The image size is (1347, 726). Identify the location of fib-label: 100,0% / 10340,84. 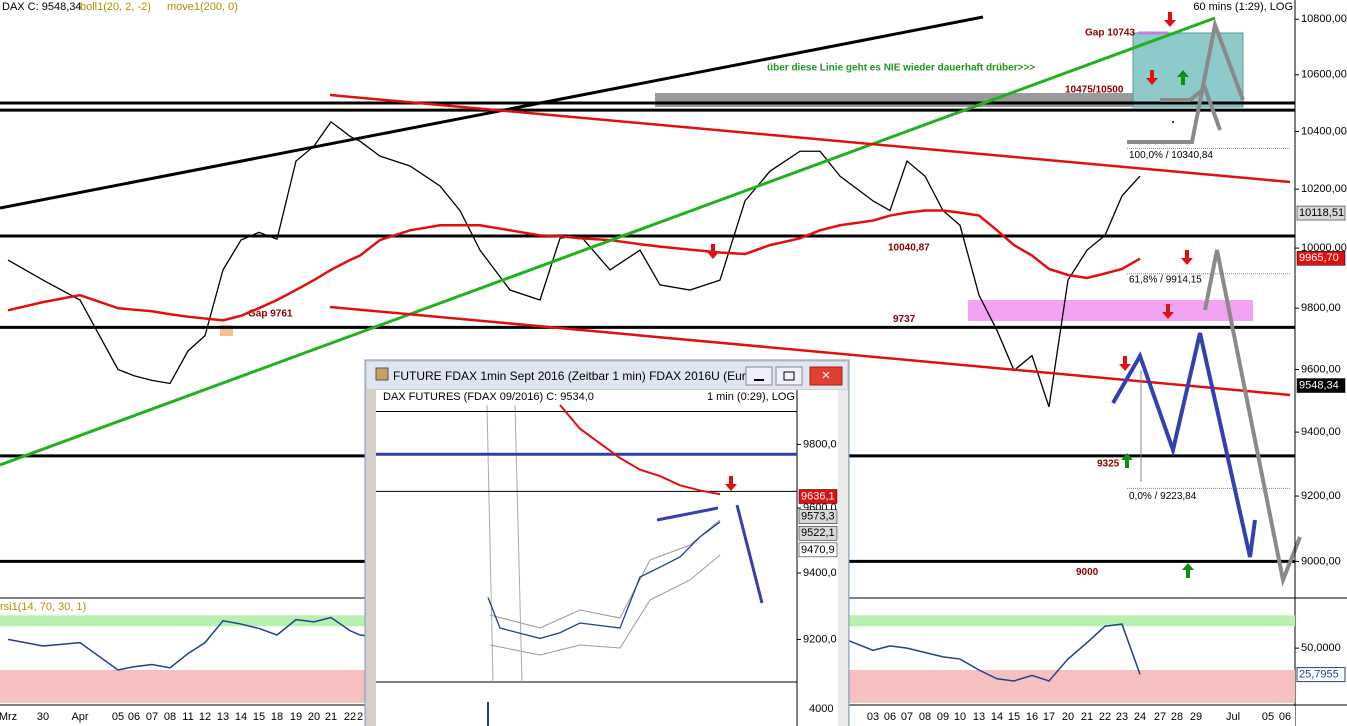
(1171, 155).